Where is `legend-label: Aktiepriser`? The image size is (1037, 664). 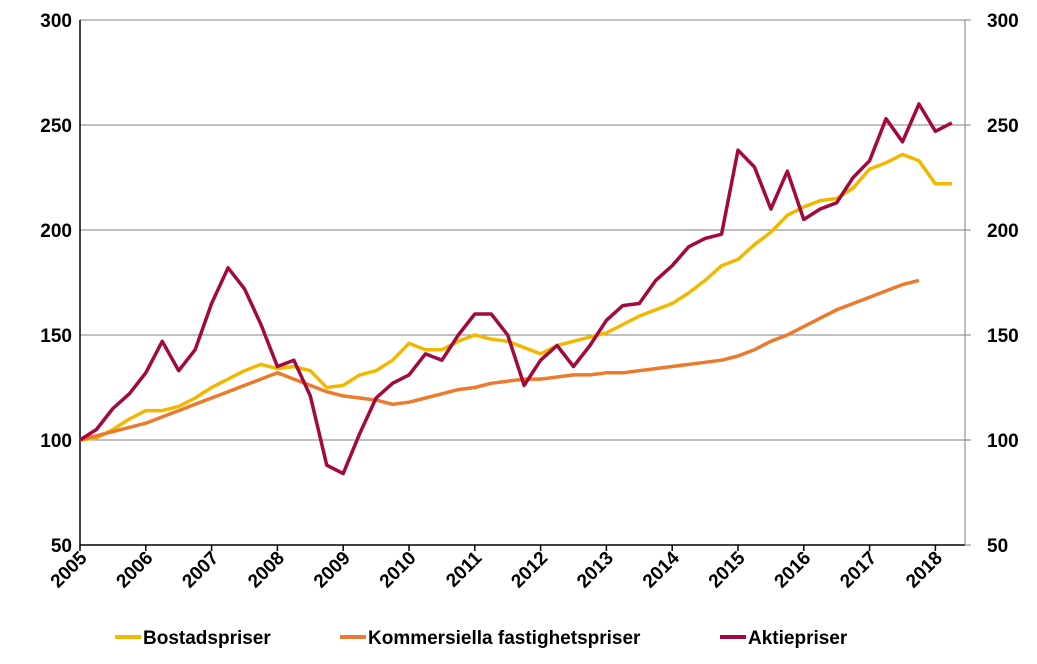 legend-label: Aktiepriser is located at coordinates (798, 638).